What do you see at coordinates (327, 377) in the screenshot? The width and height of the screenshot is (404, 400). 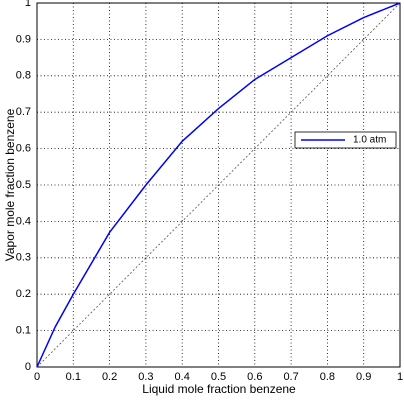 I see `x-tick-label: 0.8` at bounding box center [327, 377].